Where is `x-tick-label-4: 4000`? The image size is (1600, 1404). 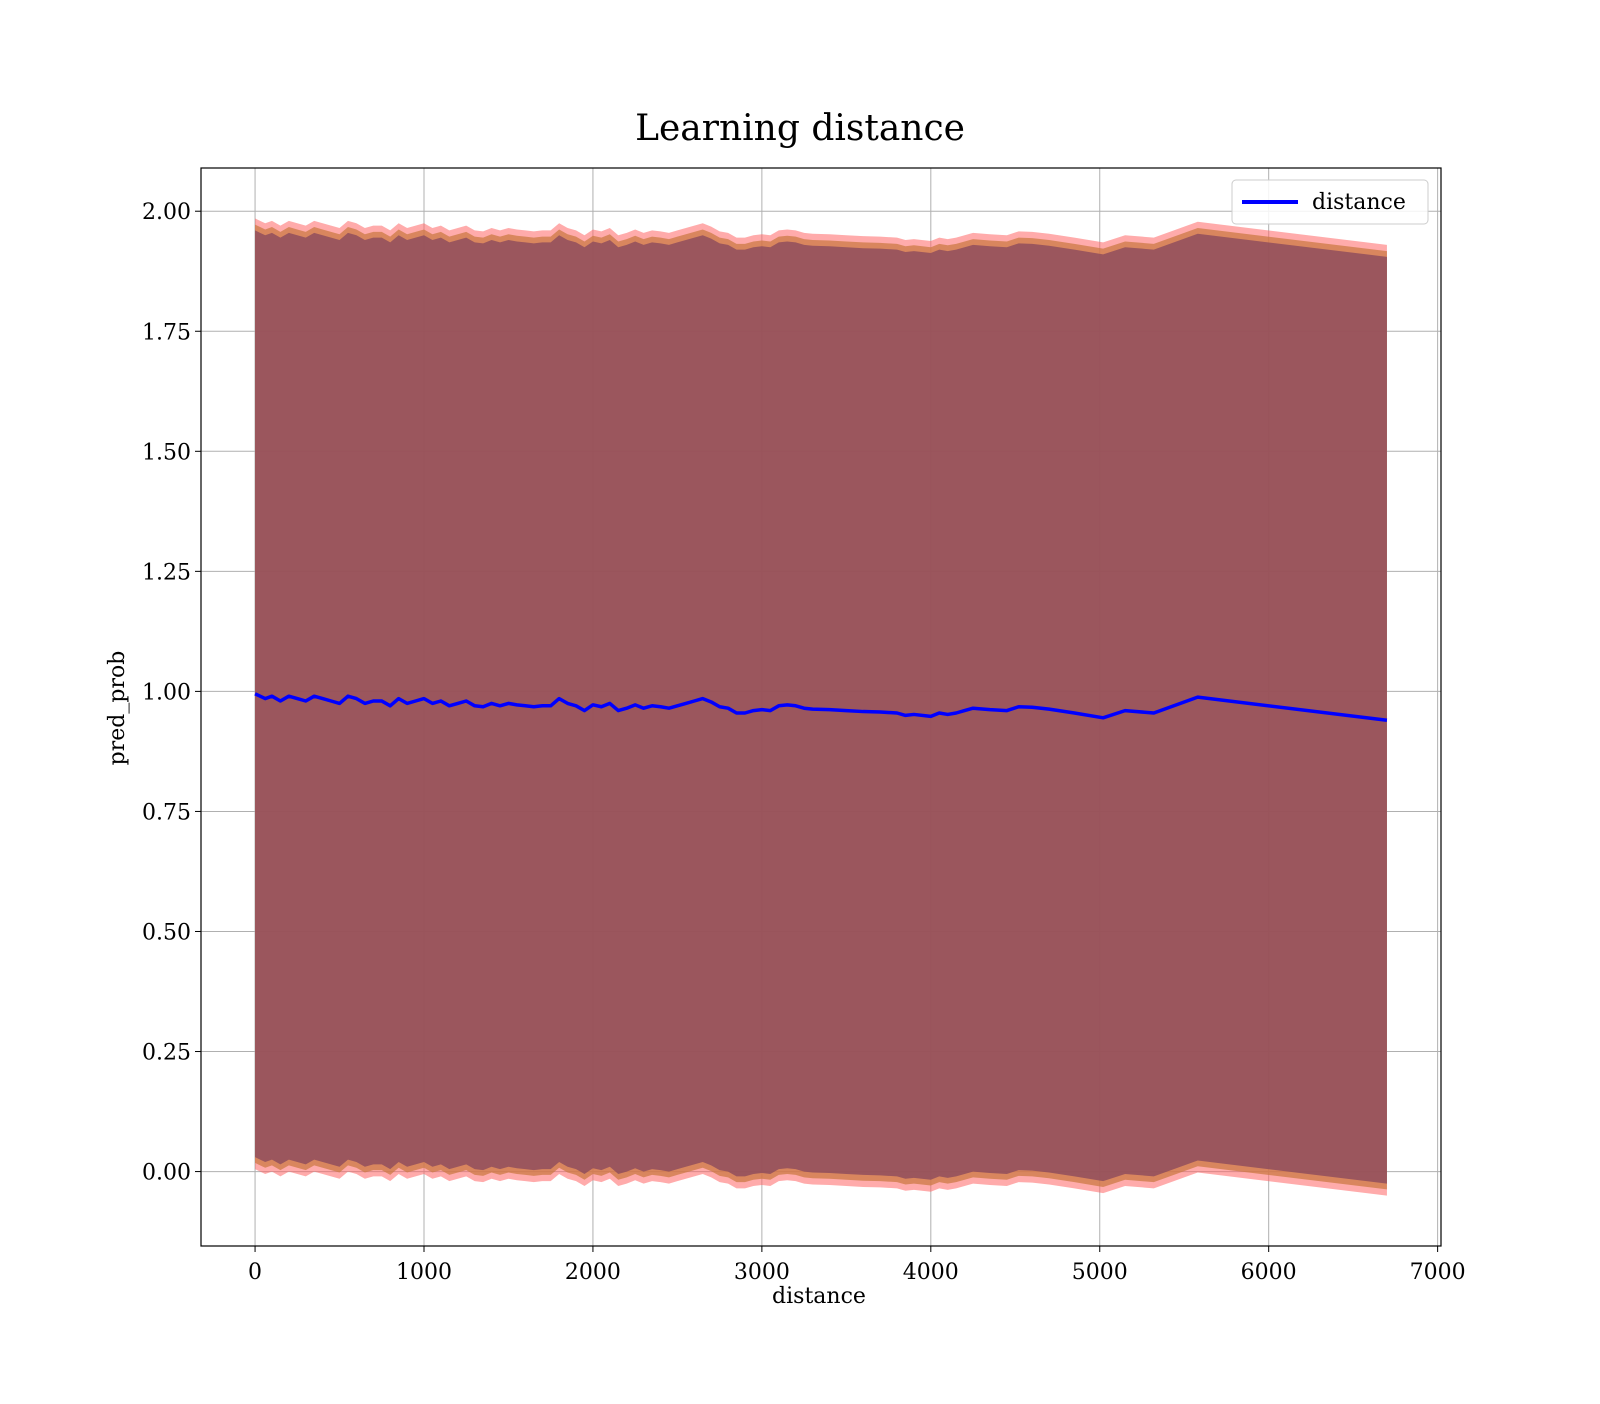 x-tick-label-4: 4000 is located at coordinates (931, 1272).